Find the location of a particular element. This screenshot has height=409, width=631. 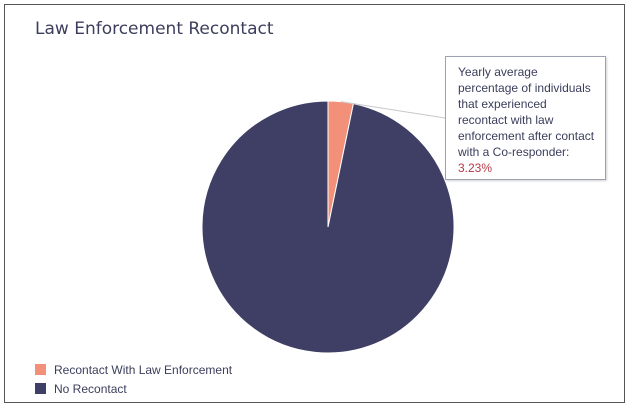

legend-label-no-recontact: No Recontact is located at coordinates (90, 388).